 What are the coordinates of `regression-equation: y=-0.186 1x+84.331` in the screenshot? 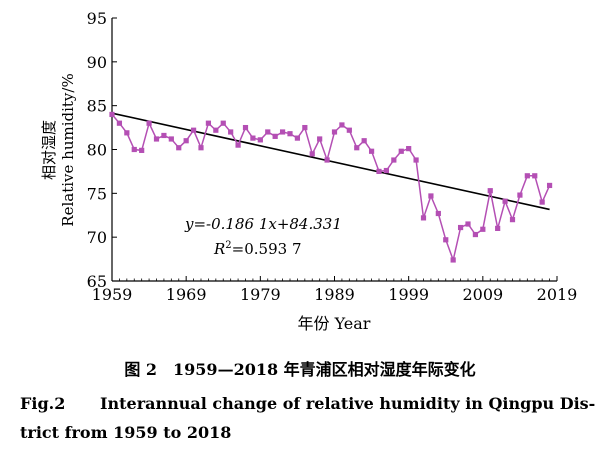 It's located at (263, 224).